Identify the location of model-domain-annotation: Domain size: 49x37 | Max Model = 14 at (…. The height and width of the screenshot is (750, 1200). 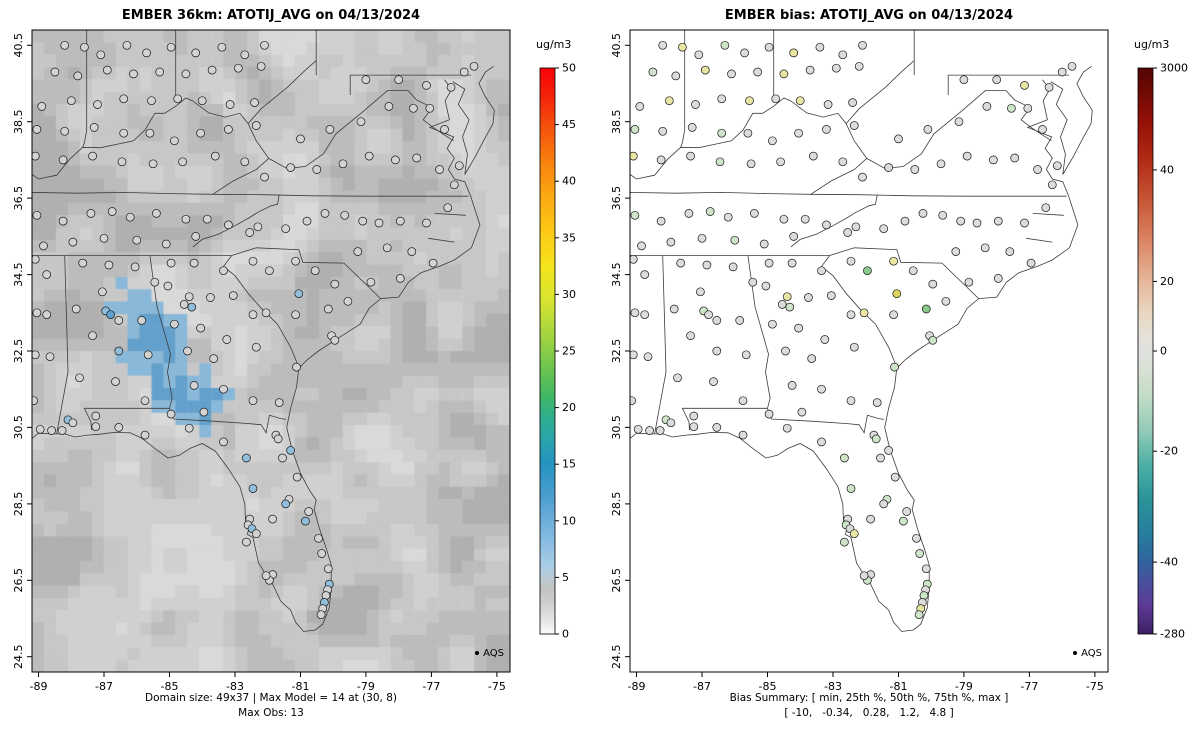
(270, 698).